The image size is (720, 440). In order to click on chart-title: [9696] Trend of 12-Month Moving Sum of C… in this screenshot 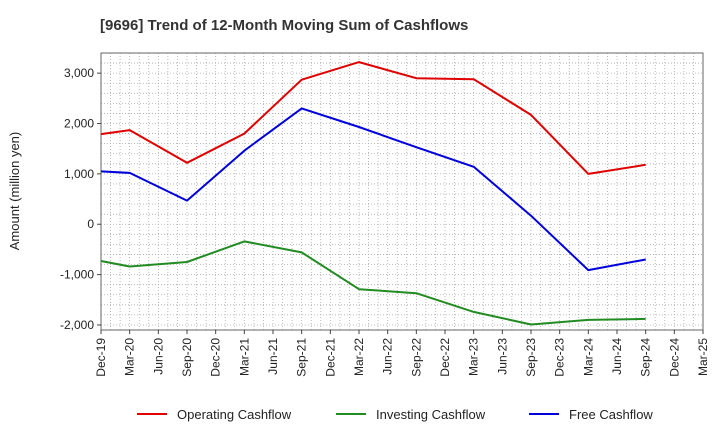, I will do `click(284, 25)`.